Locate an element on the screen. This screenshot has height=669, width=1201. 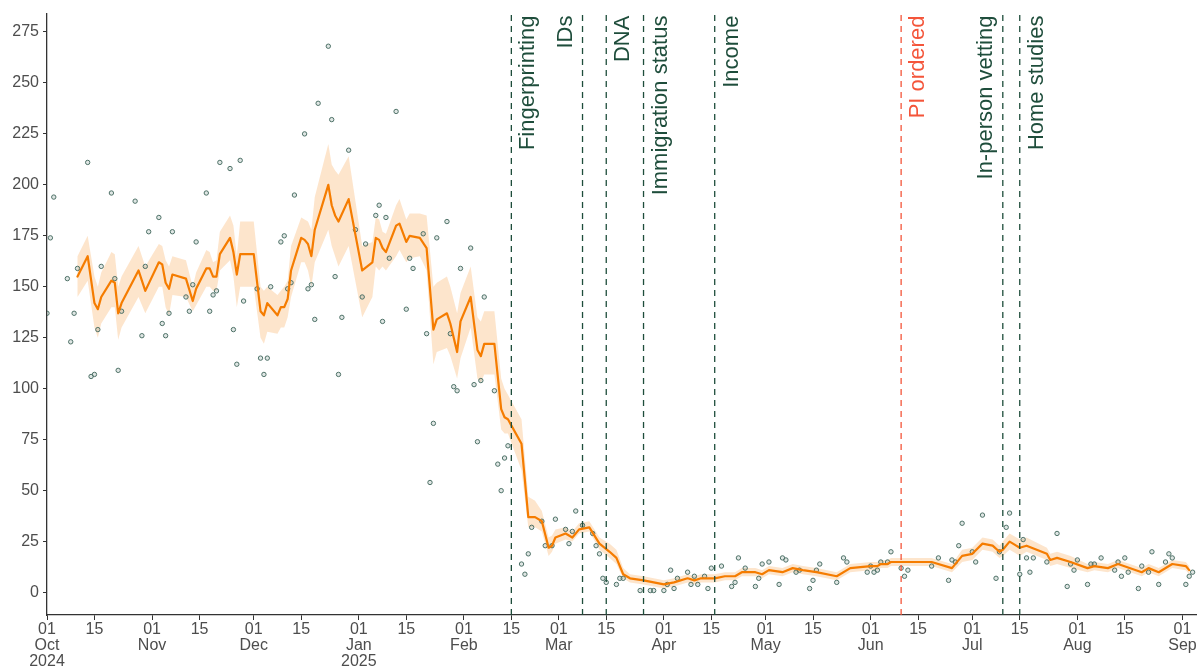
x-tick-label: 01 Feb is located at coordinates (464, 637).